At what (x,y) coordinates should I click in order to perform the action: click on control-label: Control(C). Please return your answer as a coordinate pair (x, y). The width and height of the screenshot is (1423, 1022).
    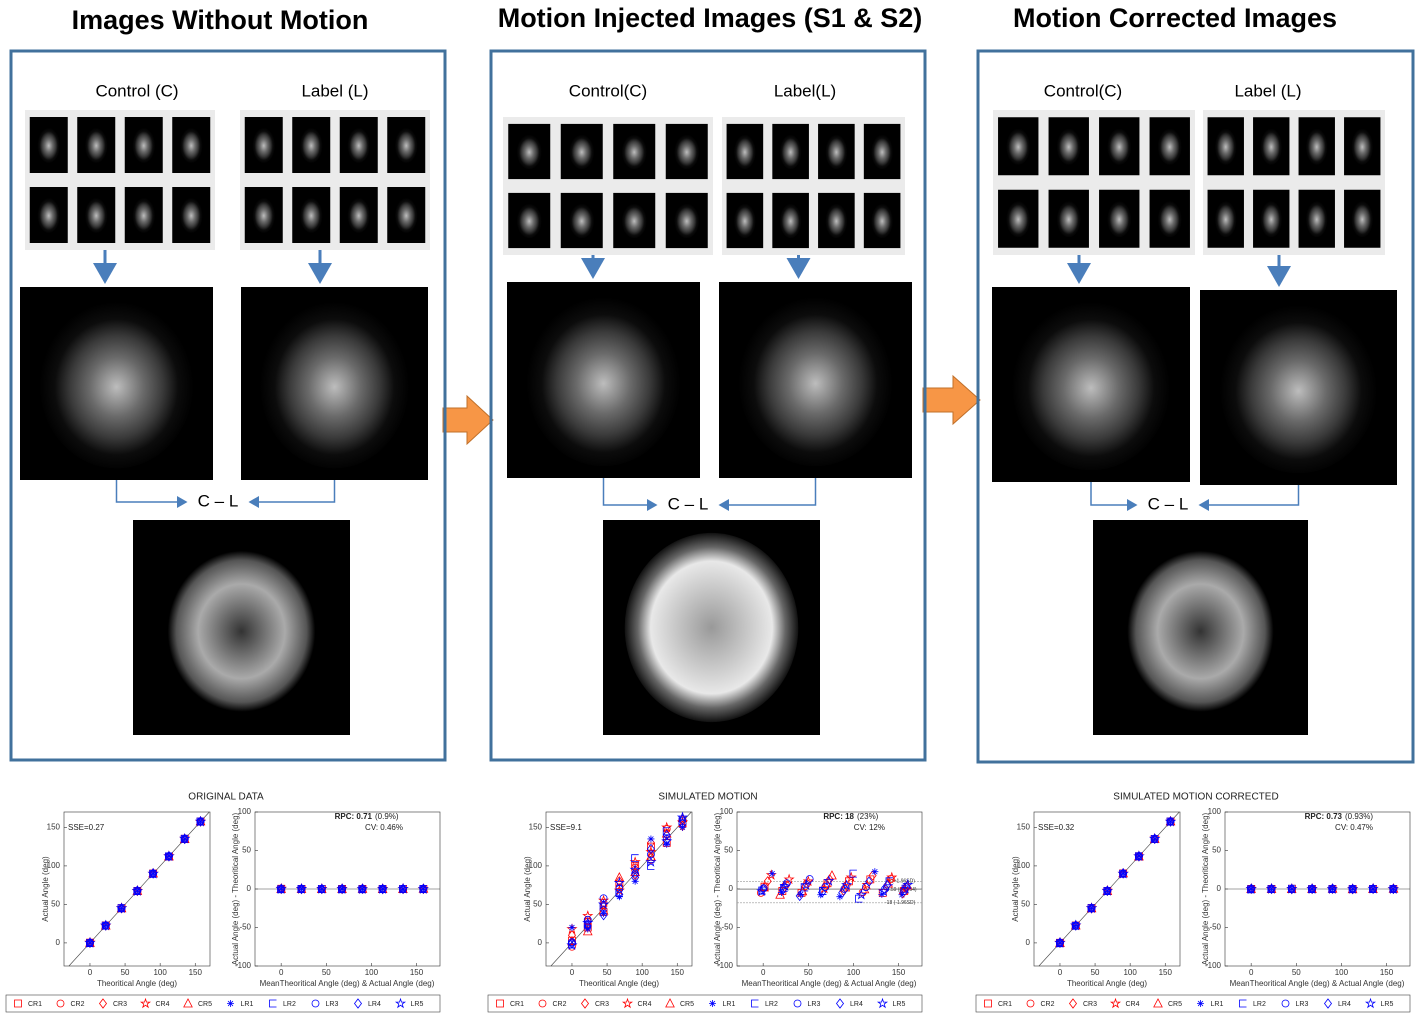
    Looking at the image, I should click on (608, 90).